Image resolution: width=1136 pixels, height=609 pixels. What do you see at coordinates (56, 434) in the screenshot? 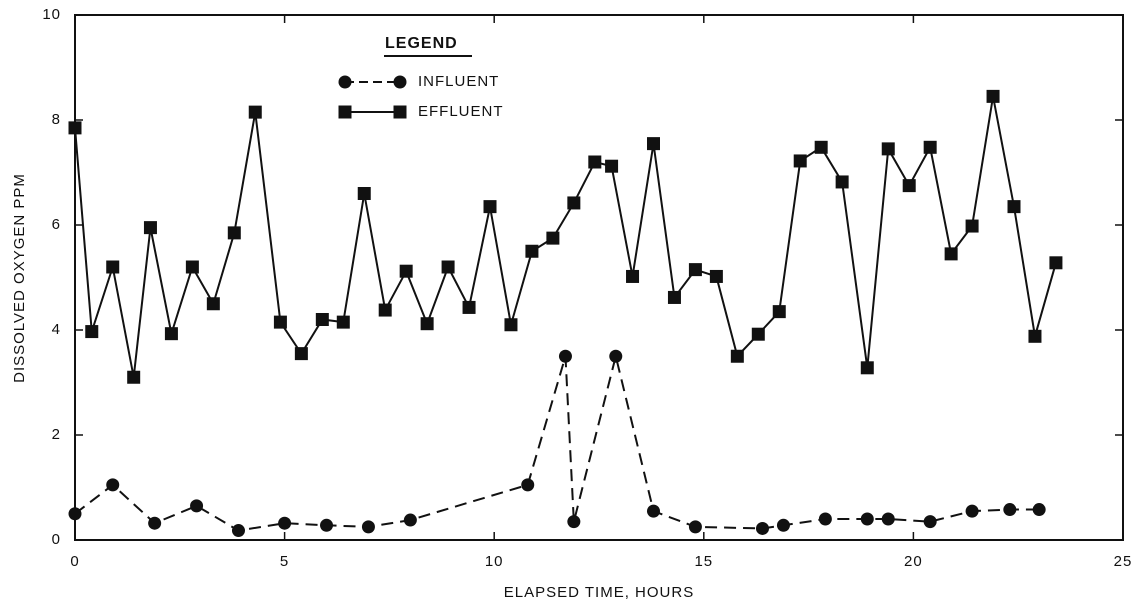
I see `y-tick-label: 2` at bounding box center [56, 434].